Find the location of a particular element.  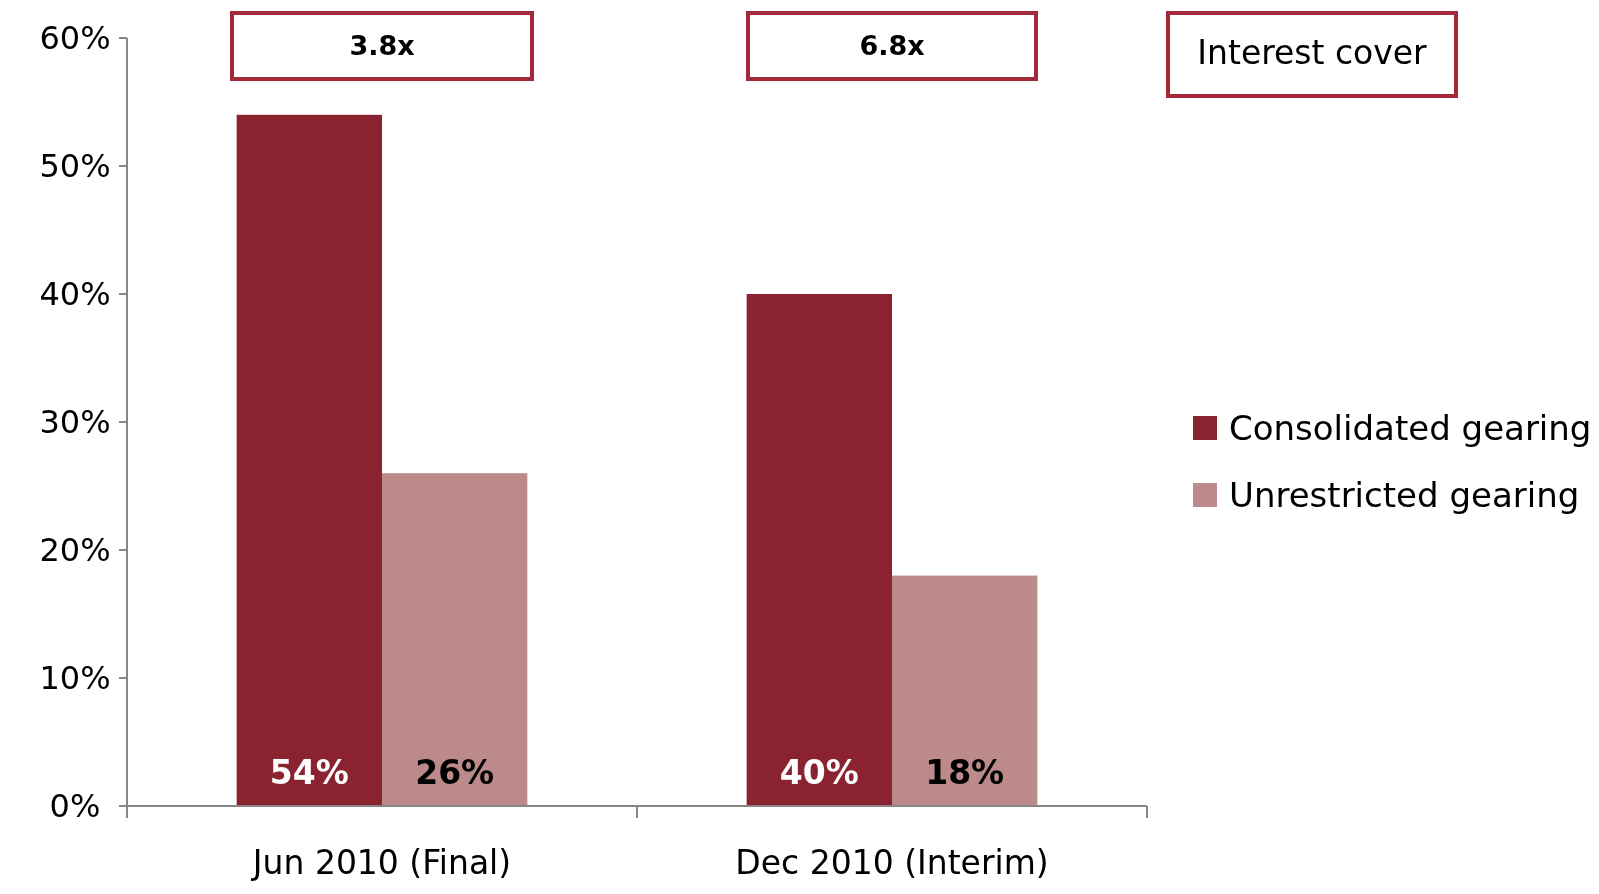

annotation: 6.8x is located at coordinates (892, 46).